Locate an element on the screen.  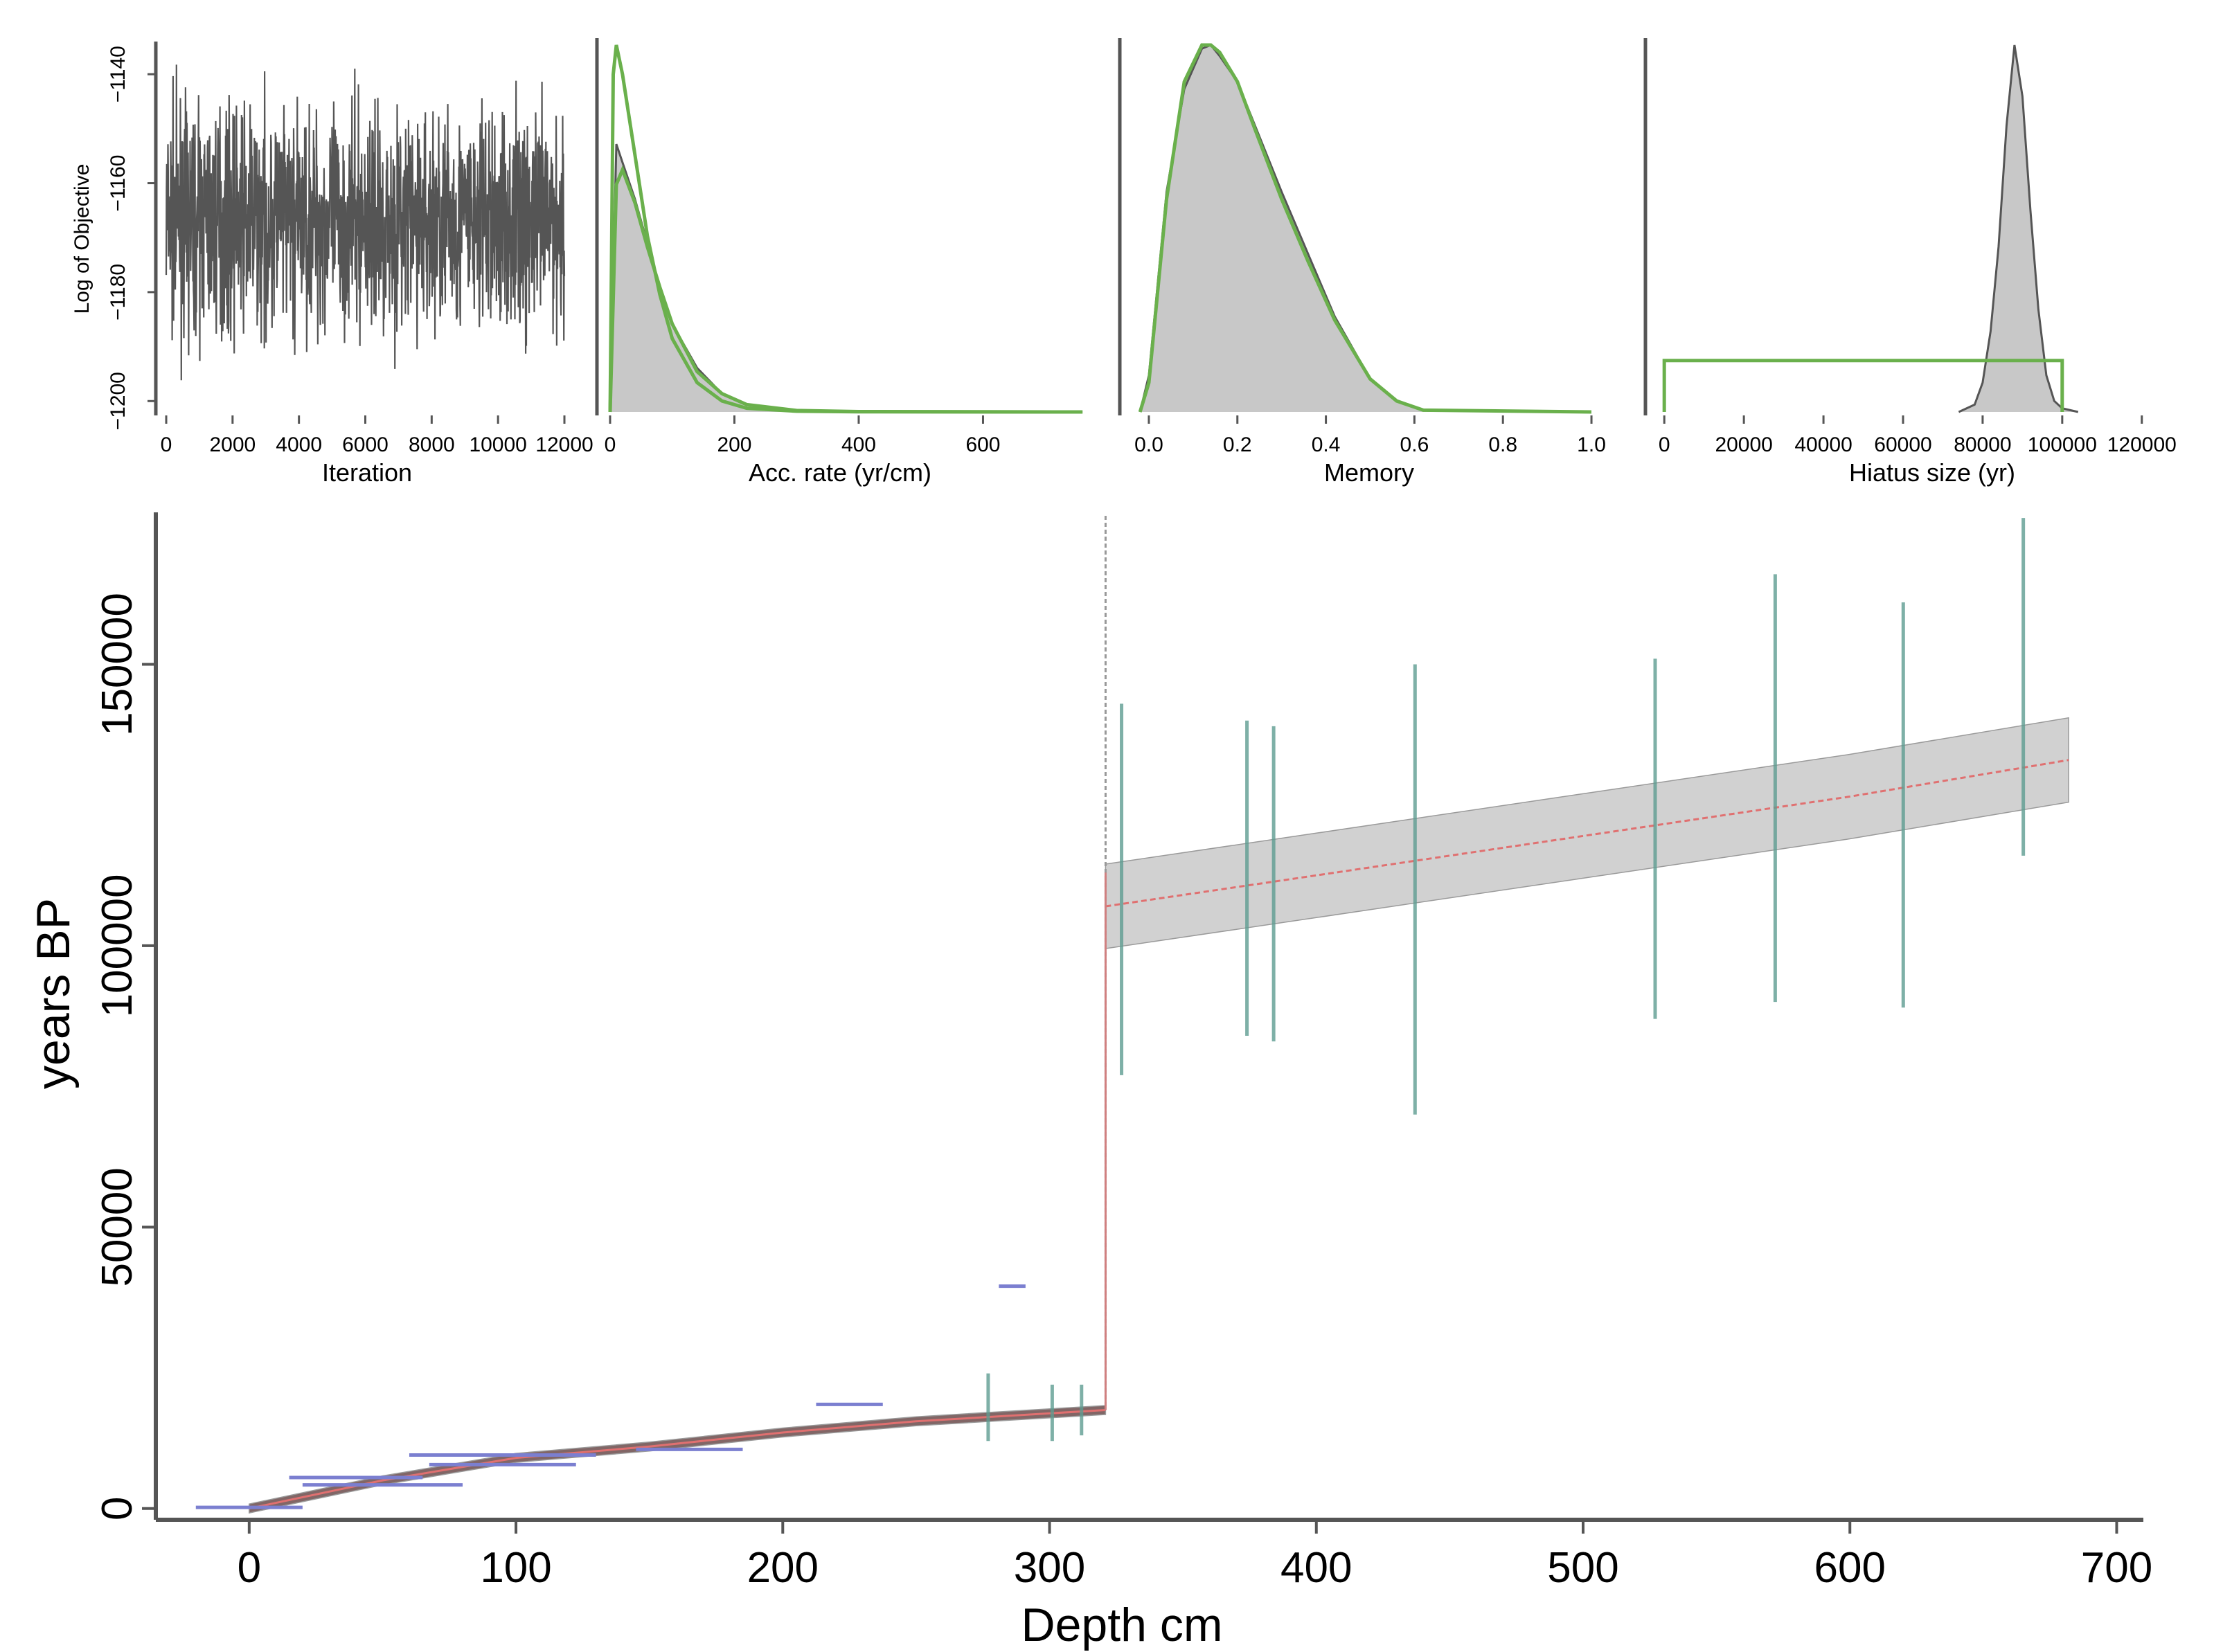
acc-rate-x-tick-label: 0 is located at coordinates (610, 445).